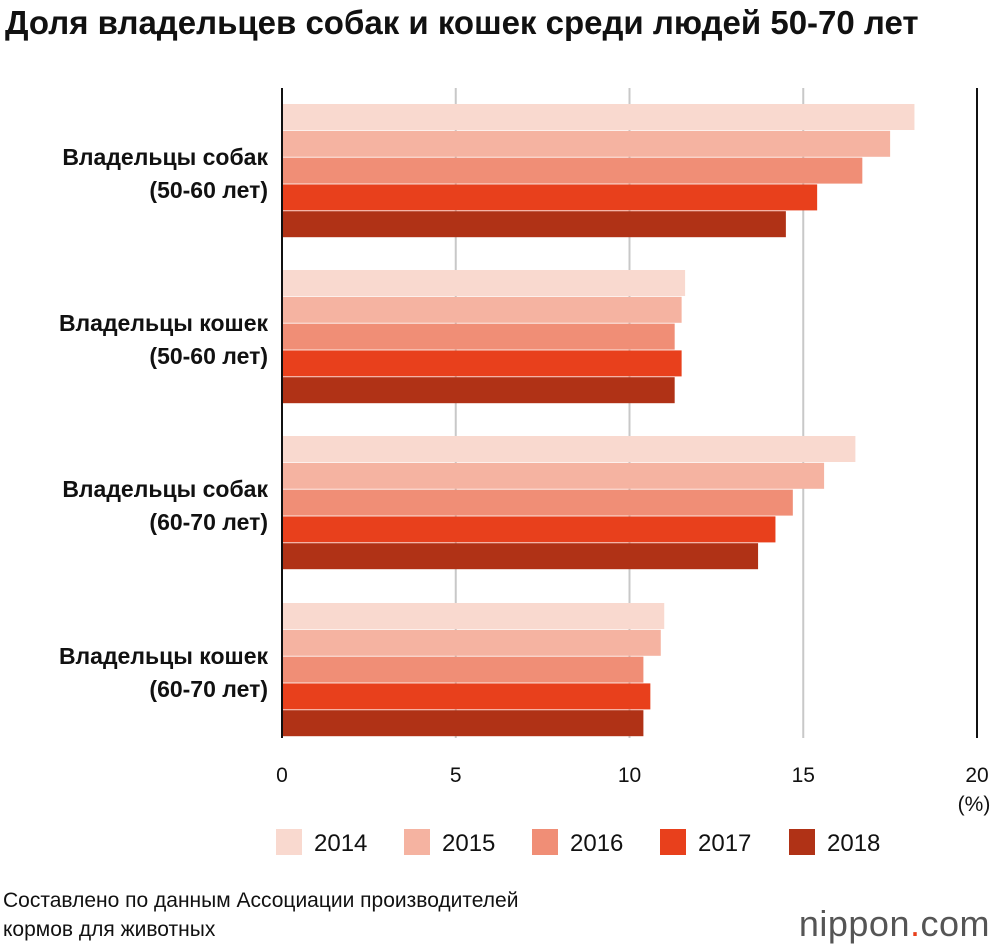 The image size is (1000, 950). What do you see at coordinates (803, 775) in the screenshot?
I see `x-tick-label-15: 15` at bounding box center [803, 775].